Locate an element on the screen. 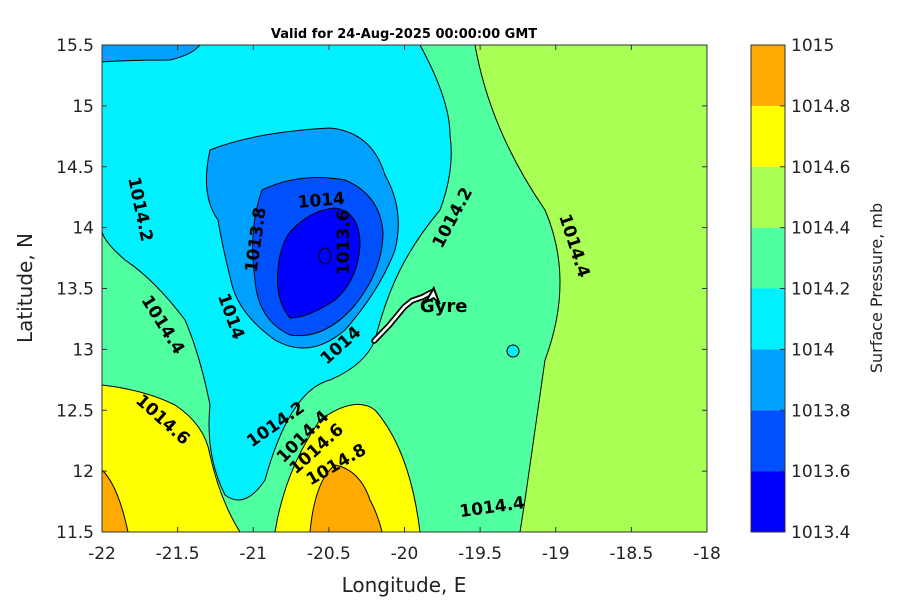 This screenshot has height=600, width=900. y-tick-label: 15 is located at coordinates (83, 107).